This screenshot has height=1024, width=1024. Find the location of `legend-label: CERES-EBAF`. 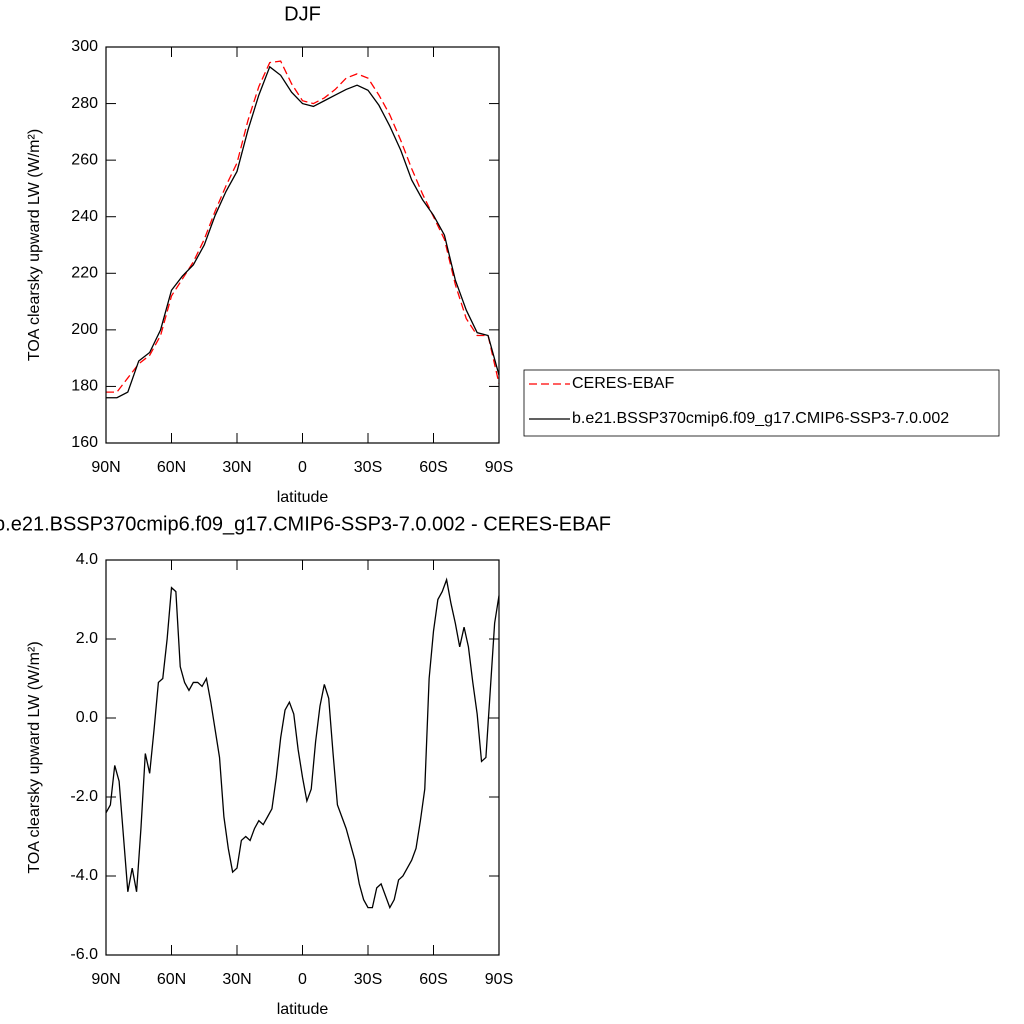

legend-label: CERES-EBAF is located at coordinates (623, 383).